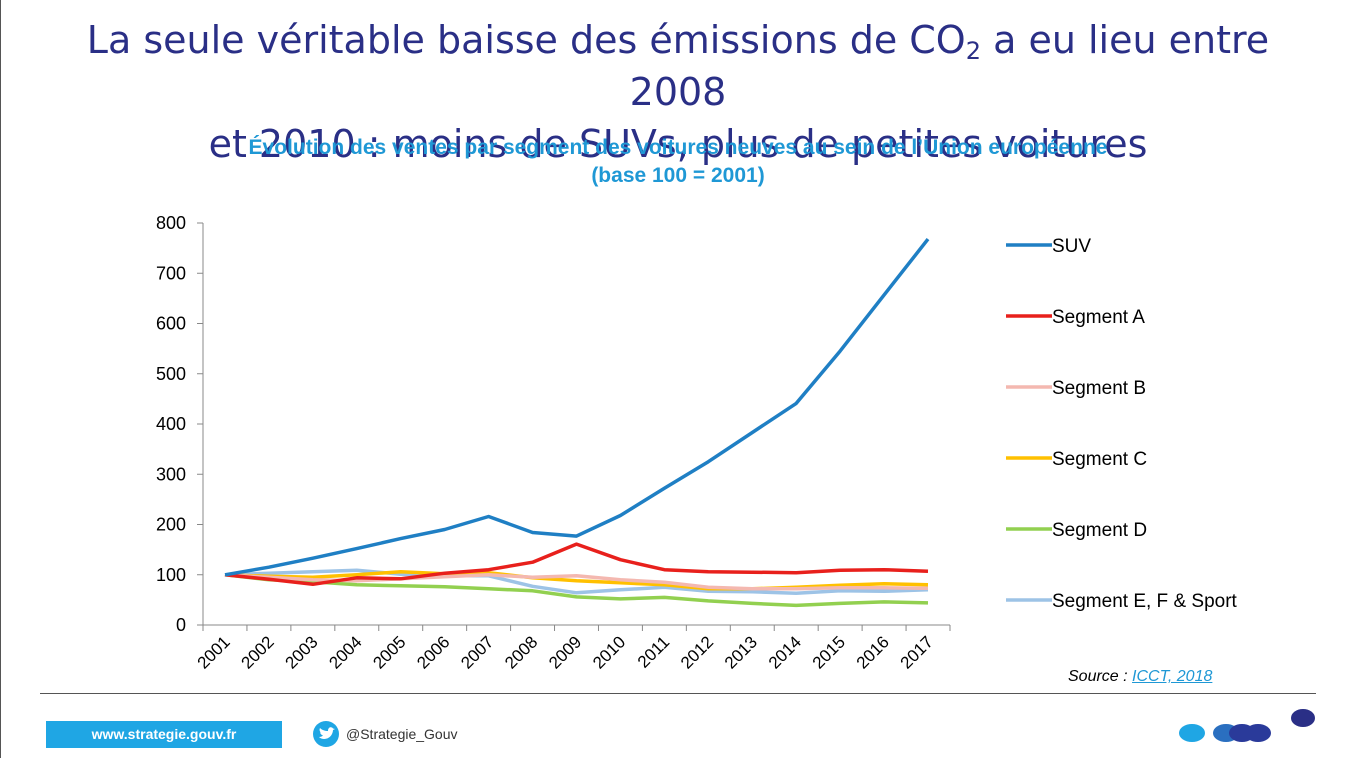 The height and width of the screenshot is (758, 1356). What do you see at coordinates (873, 652) in the screenshot?
I see `x-tick-label: 2016` at bounding box center [873, 652].